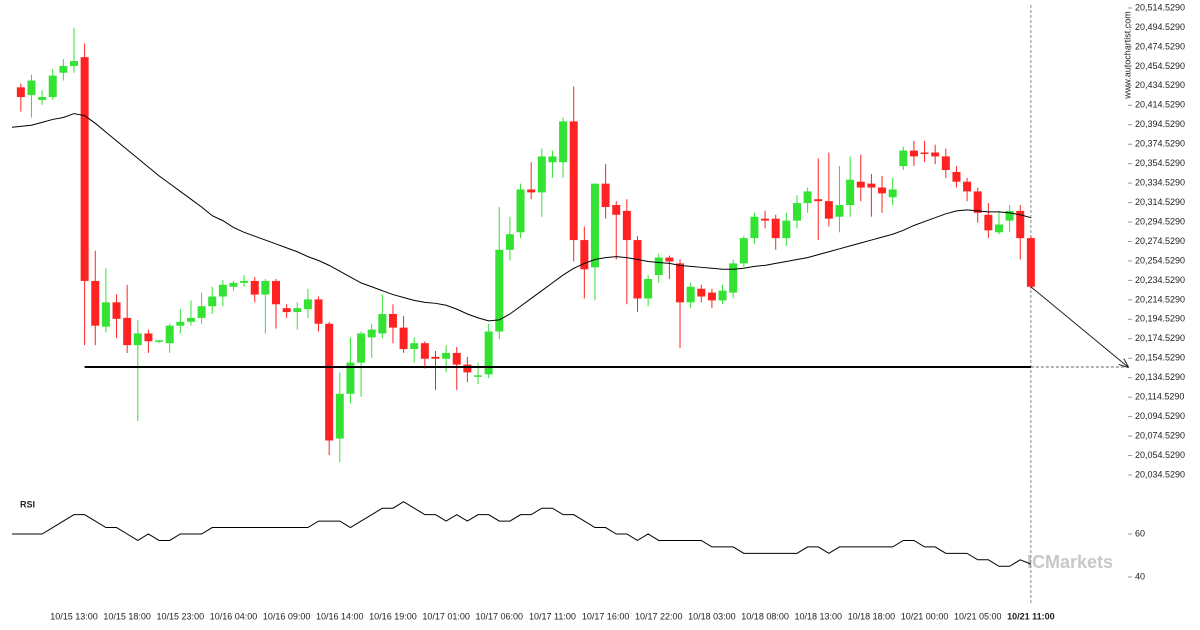 The image size is (1200, 630). I want to click on y-tick-label: 20,094.5290, so click(1160, 416).